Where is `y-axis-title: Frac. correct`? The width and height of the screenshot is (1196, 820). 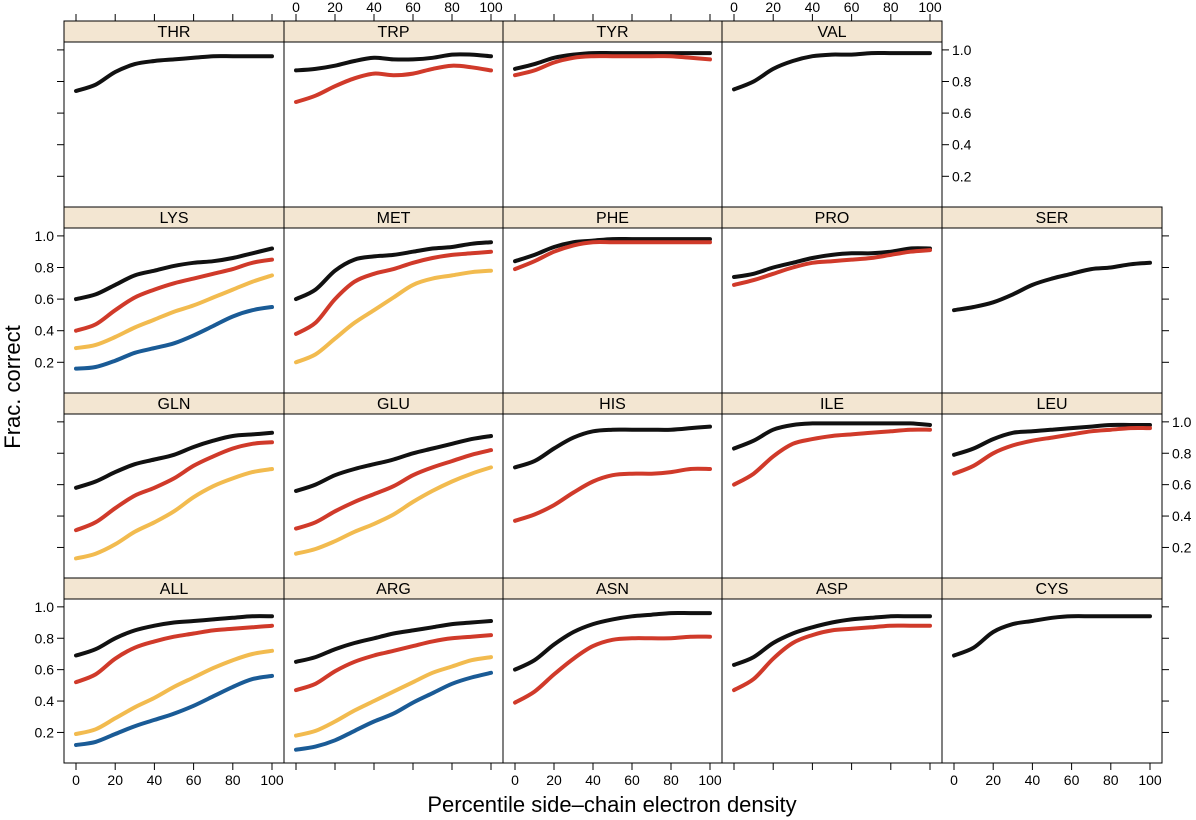 y-axis-title: Frac. correct is located at coordinates (12, 386).